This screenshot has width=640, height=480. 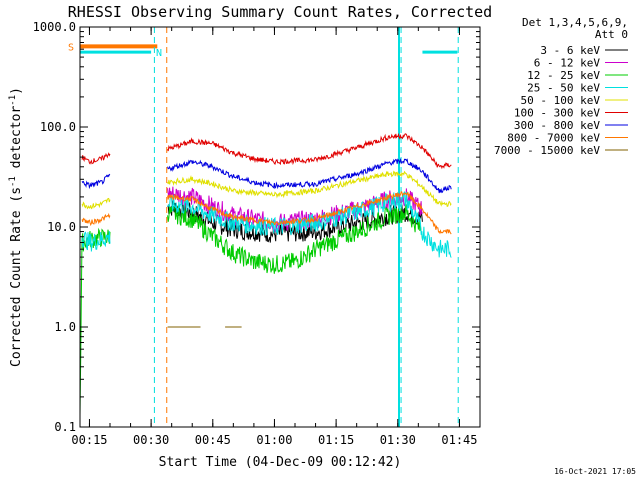 What do you see at coordinates (65, 327) in the screenshot?
I see `y-tick-label: 1.0` at bounding box center [65, 327].